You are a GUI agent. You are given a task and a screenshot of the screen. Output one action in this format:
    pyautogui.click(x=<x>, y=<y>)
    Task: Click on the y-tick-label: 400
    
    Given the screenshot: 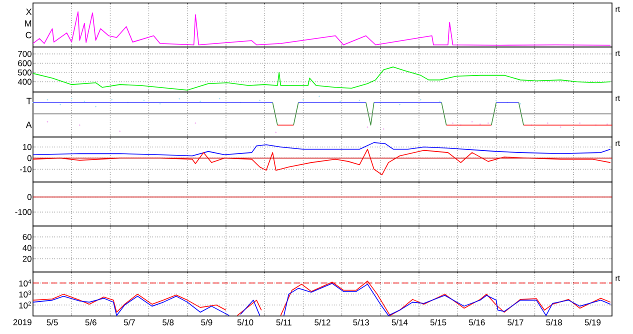 What is the action you would take?
    pyautogui.click(x=25, y=81)
    